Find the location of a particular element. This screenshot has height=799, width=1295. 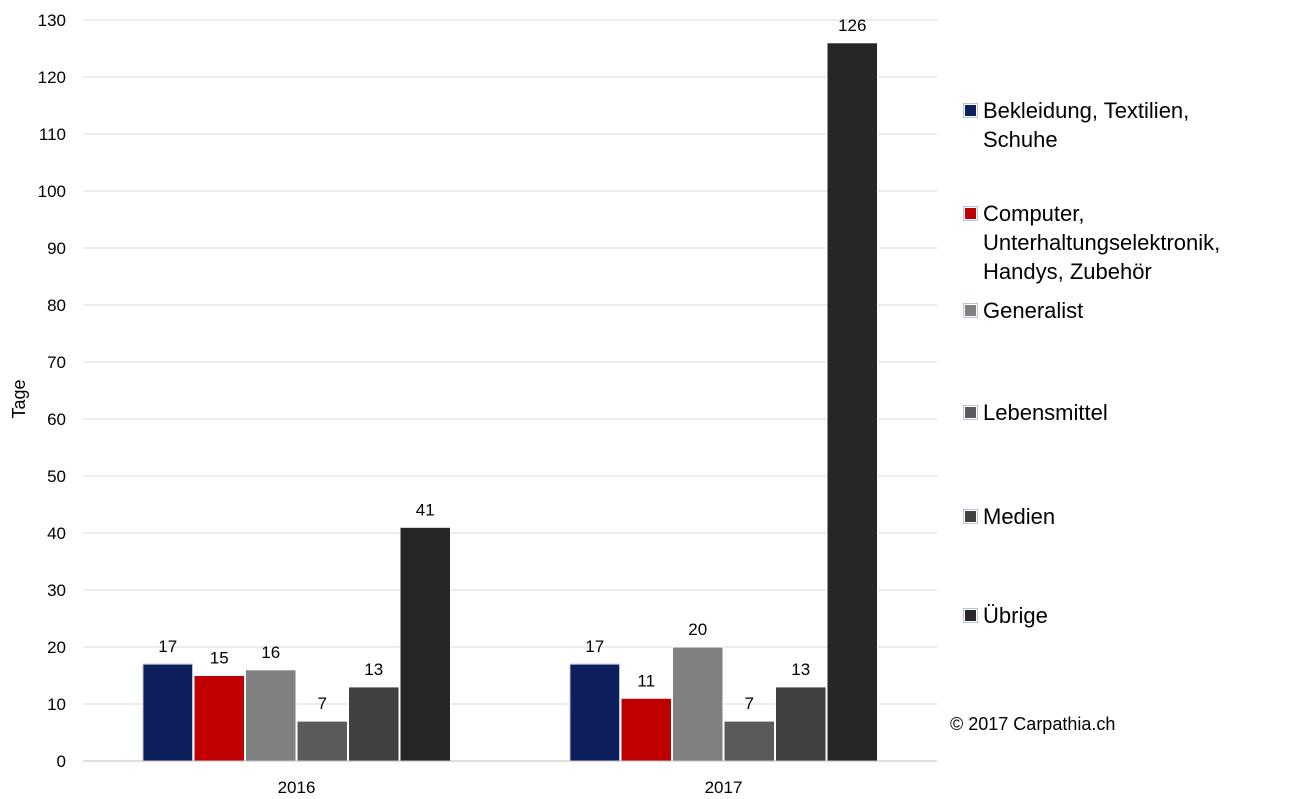

legend-label: Lebensmittel is located at coordinates (1045, 412).